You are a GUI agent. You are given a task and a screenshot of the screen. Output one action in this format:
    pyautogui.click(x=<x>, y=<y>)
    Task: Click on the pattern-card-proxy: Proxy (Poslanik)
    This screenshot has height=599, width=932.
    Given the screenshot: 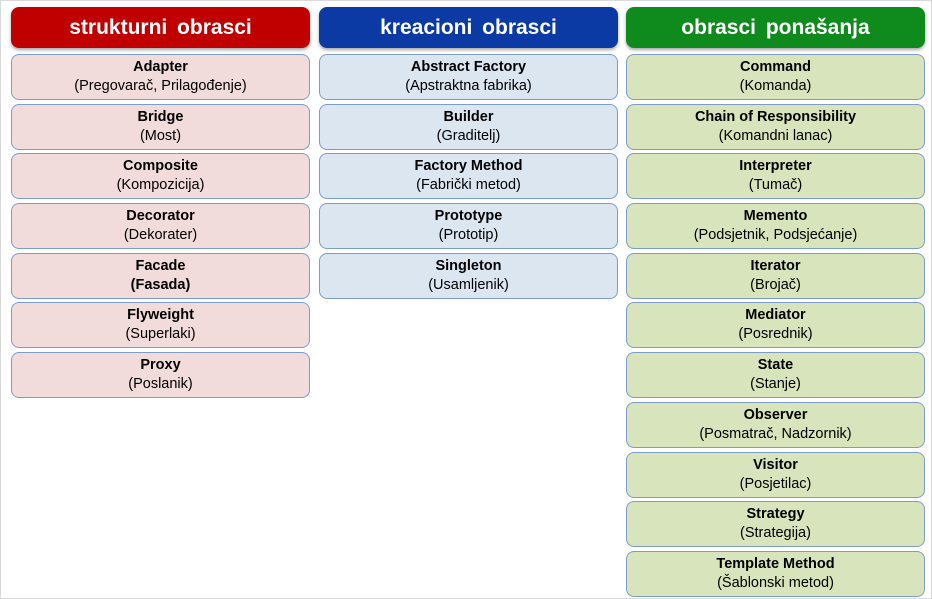 What is the action you would take?
    pyautogui.click(x=160, y=375)
    